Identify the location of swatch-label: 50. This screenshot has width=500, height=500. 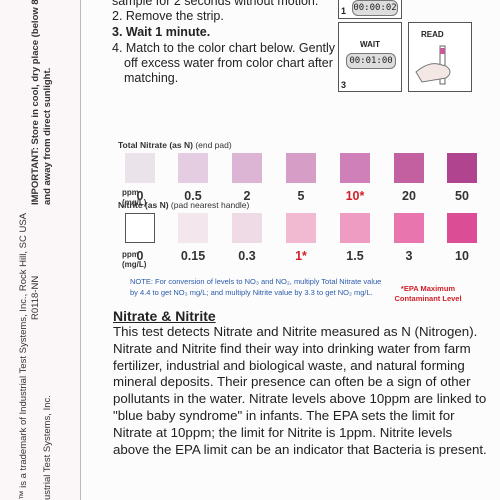
(462, 196).